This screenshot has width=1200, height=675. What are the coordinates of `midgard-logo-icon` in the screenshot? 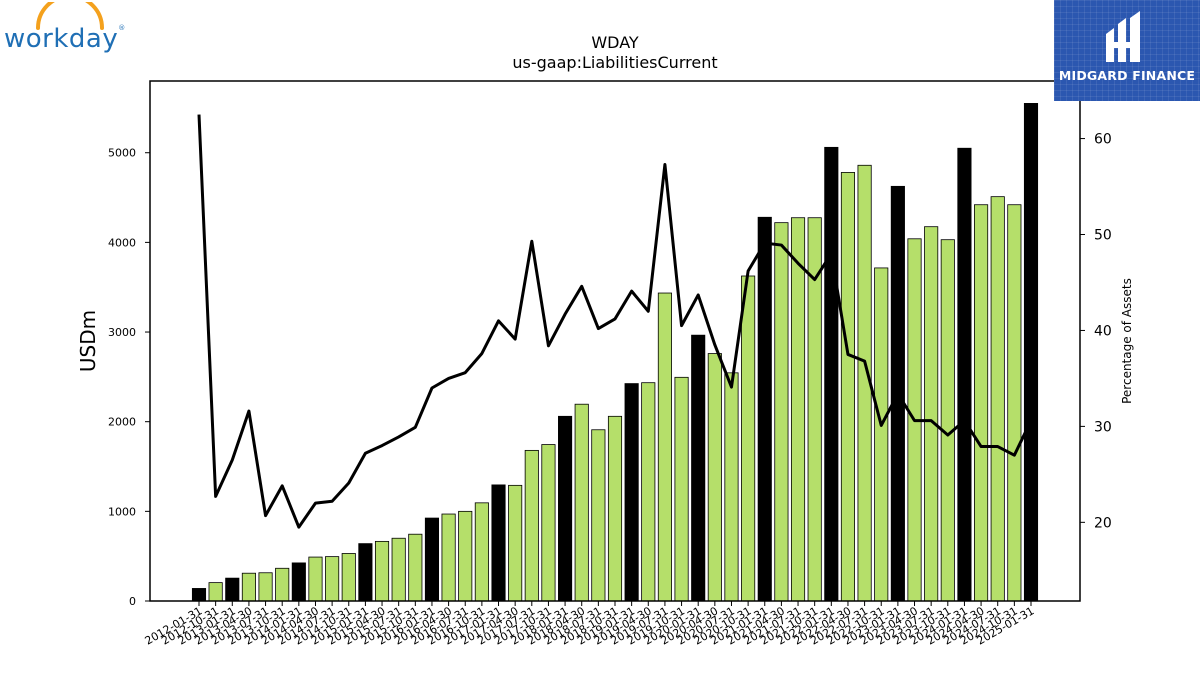 It's located at (1123, 36).